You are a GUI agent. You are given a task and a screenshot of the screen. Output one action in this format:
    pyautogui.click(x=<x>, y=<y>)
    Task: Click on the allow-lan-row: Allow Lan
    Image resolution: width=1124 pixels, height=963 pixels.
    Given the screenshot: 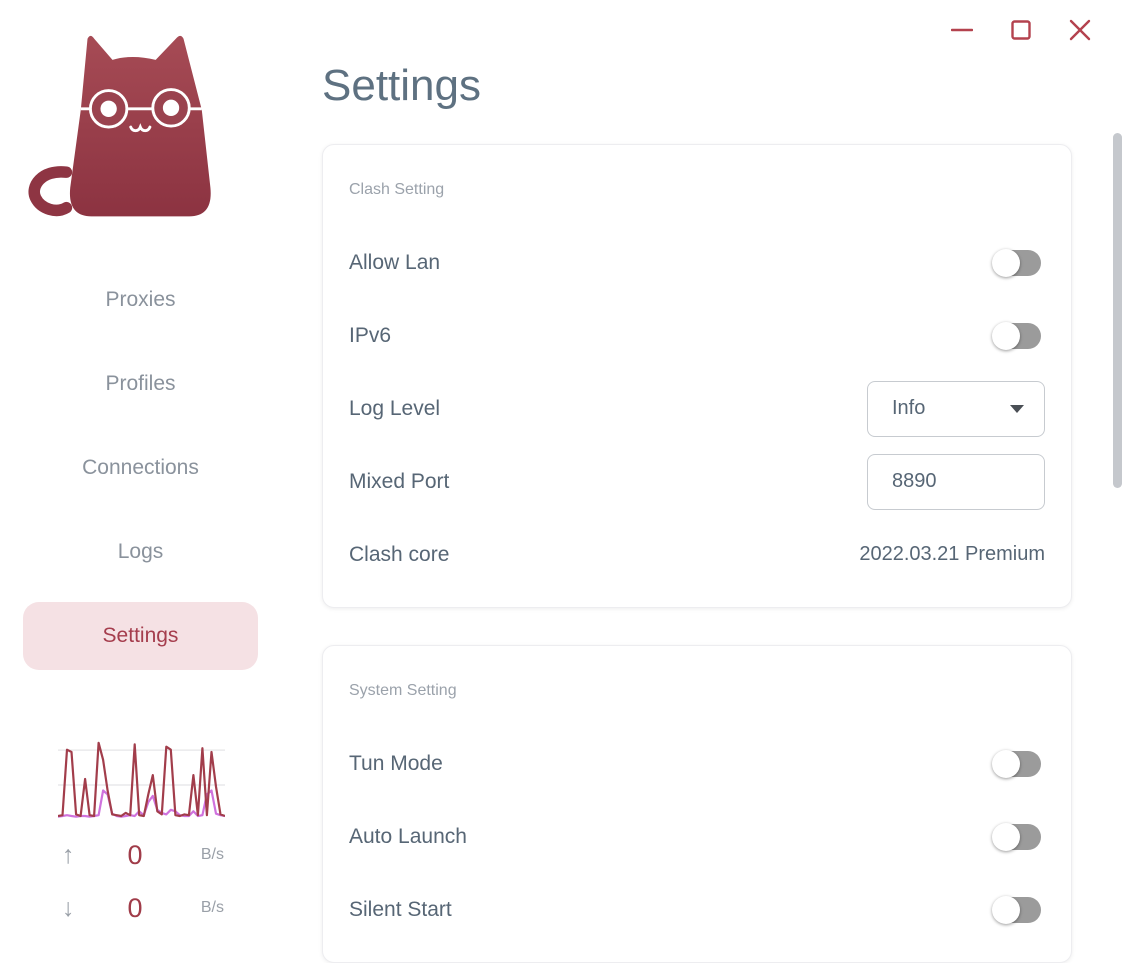 What is the action you would take?
    pyautogui.click(x=697, y=262)
    